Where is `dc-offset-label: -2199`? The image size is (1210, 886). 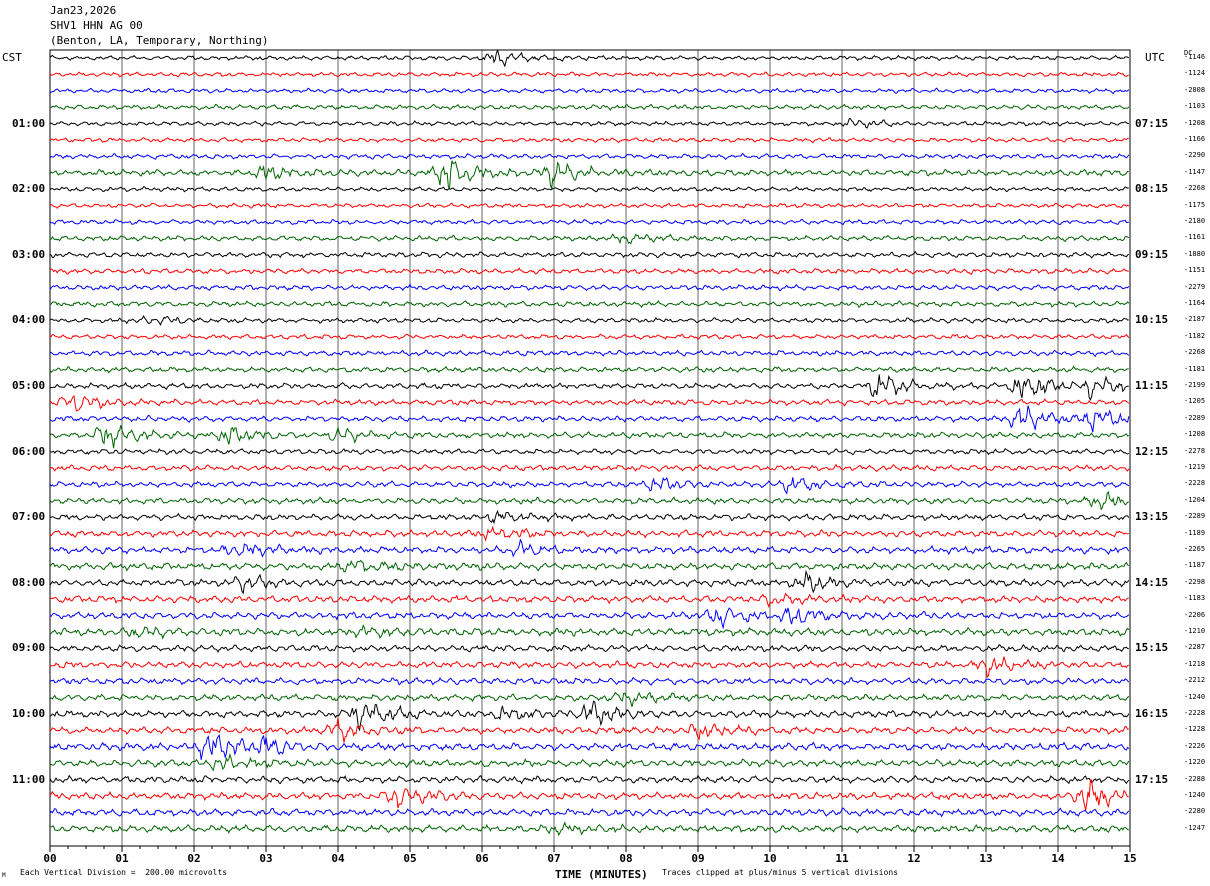
dc-offset-label: -2199 is located at coordinates (1195, 385).